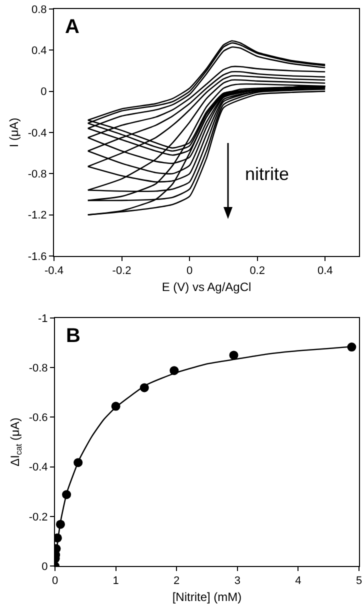 The image size is (364, 616). What do you see at coordinates (257, 271) in the screenshot?
I see `x-tick-label: 0.2` at bounding box center [257, 271].